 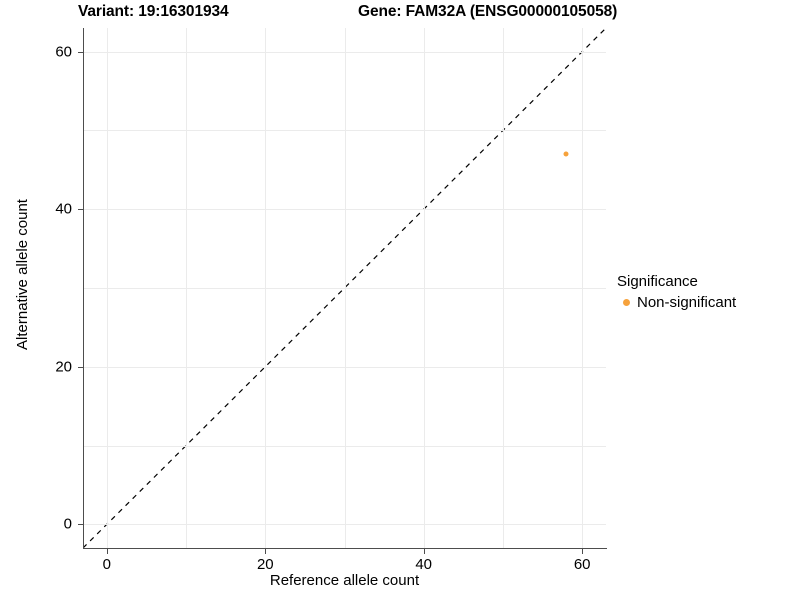 I want to click on y-axis-label: Alternative allele count, so click(x=22, y=274).